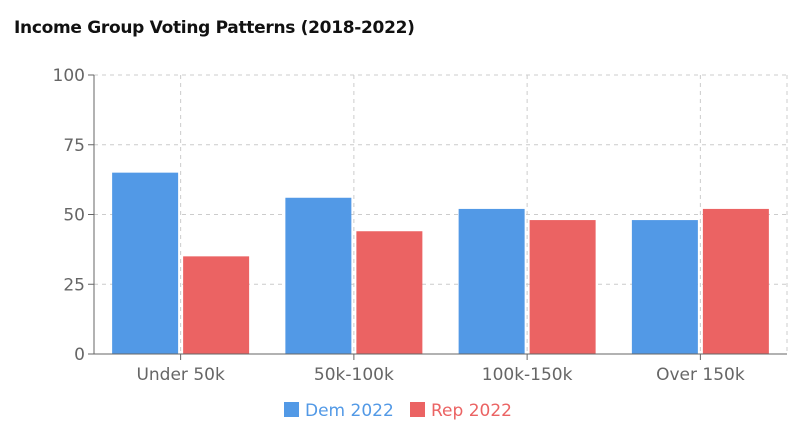  What do you see at coordinates (214, 28) in the screenshot?
I see `chart-title: Income Group Voting Patterns (2018-2022)` at bounding box center [214, 28].